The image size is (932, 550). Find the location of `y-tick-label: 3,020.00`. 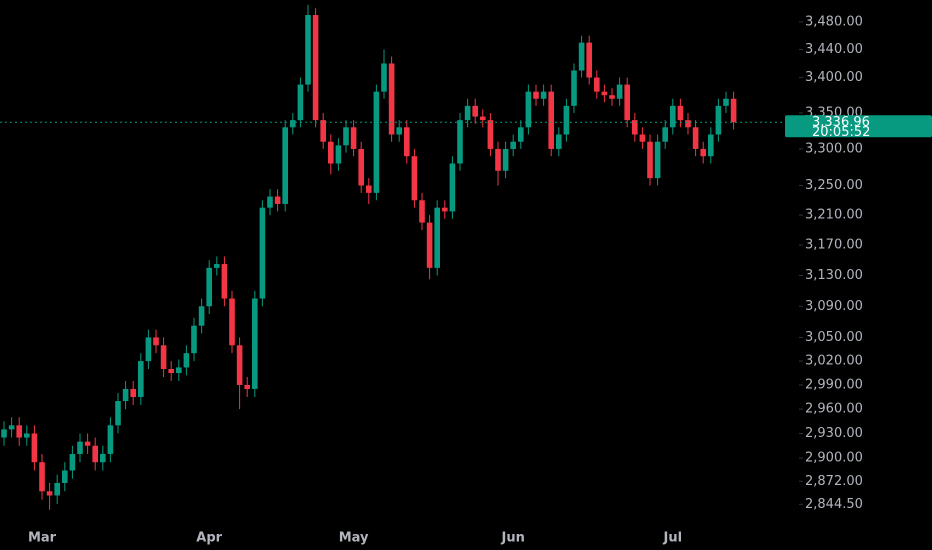

y-tick-label: 3,020.00 is located at coordinates (834, 361).